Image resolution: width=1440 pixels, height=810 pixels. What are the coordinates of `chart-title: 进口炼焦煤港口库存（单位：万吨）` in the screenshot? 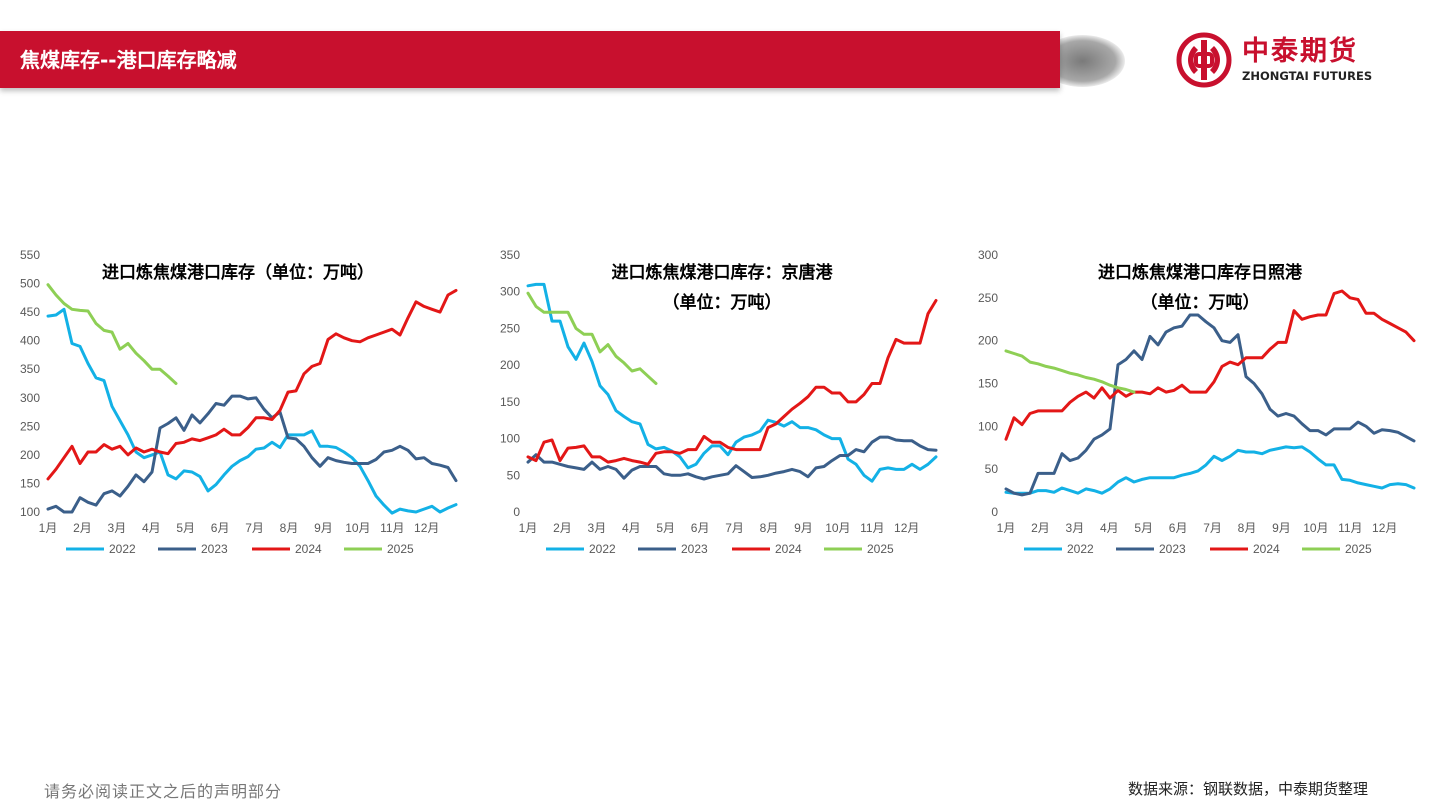 It's located at (238, 272).